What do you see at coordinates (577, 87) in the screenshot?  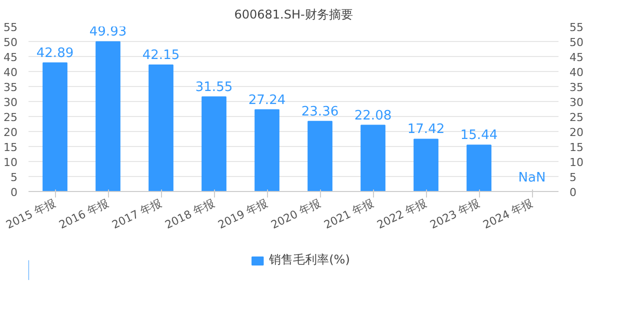 I see `y2-tick-label: 35` at bounding box center [577, 87].